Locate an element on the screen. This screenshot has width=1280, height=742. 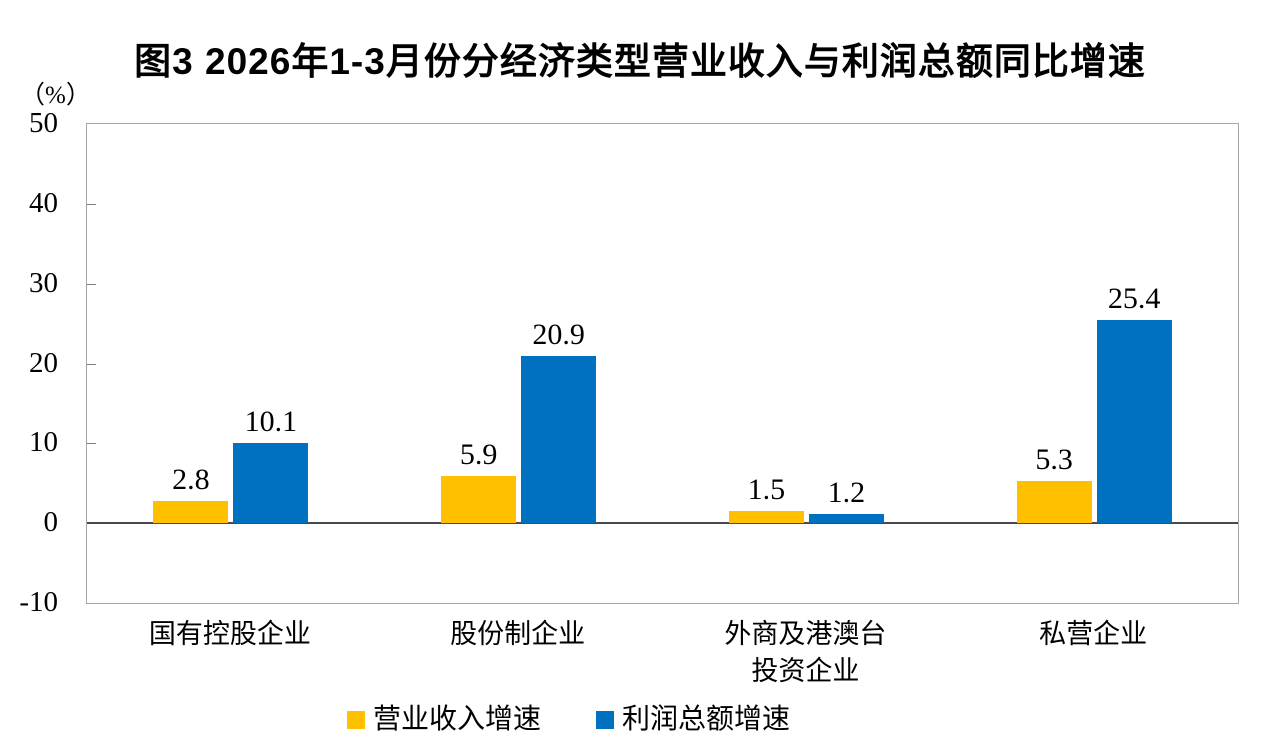
bar-value-label: 1.2 is located at coordinates (846, 492).